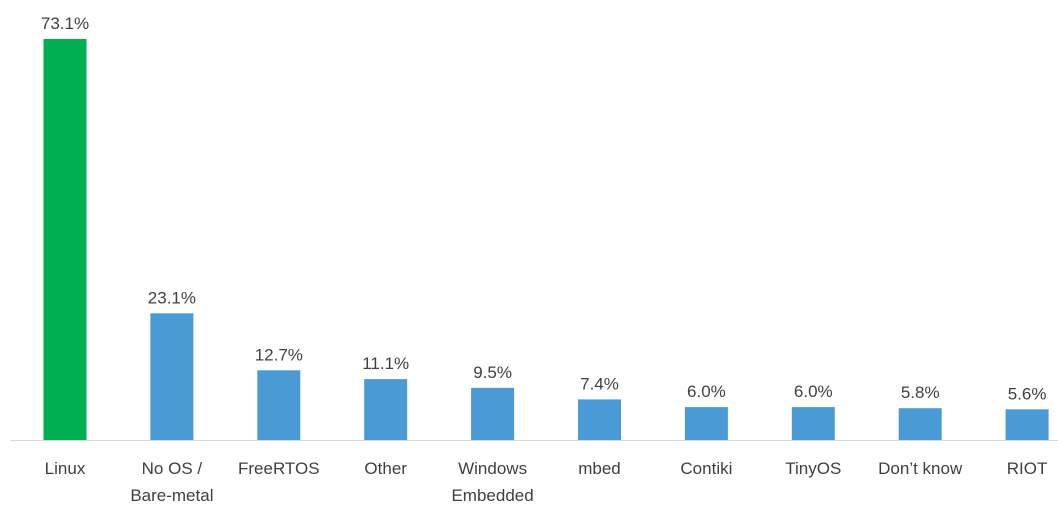 This screenshot has height=510, width=1058. What do you see at coordinates (1027, 393) in the screenshot?
I see `data-label: 5.6%` at bounding box center [1027, 393].